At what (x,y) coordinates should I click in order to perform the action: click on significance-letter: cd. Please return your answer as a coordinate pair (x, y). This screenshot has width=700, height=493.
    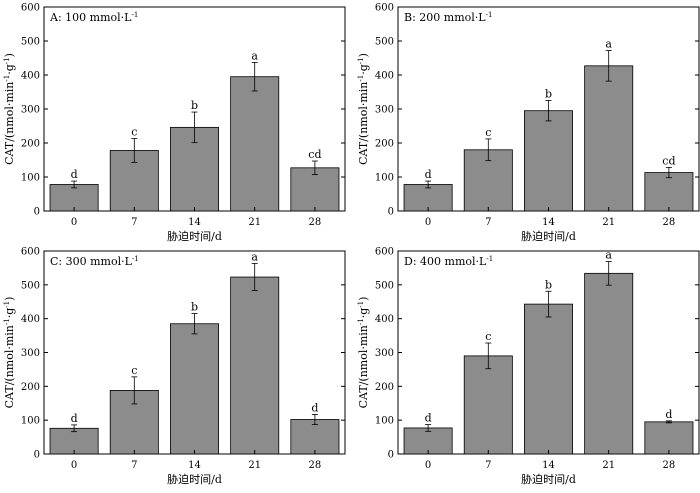
    Looking at the image, I should click on (668, 160).